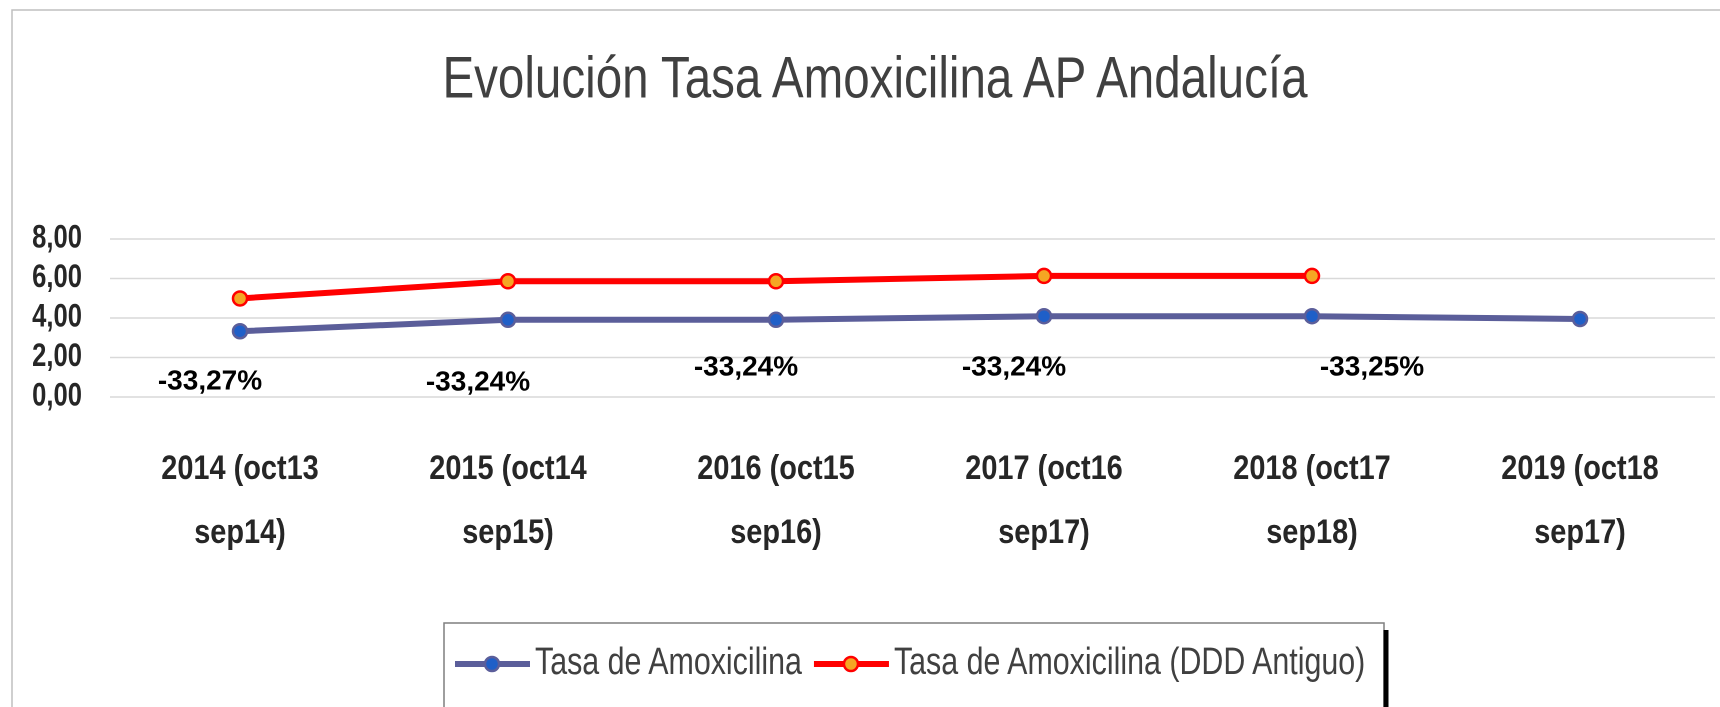  Describe the element at coordinates (1580, 500) in the screenshot. I see `x-tick-label: 2019 (oct18 sep17)` at that location.